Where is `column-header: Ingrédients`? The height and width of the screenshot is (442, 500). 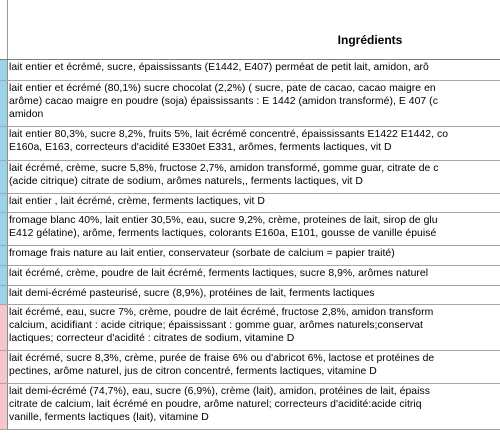
column-header: Ingrédients is located at coordinates (250, 30).